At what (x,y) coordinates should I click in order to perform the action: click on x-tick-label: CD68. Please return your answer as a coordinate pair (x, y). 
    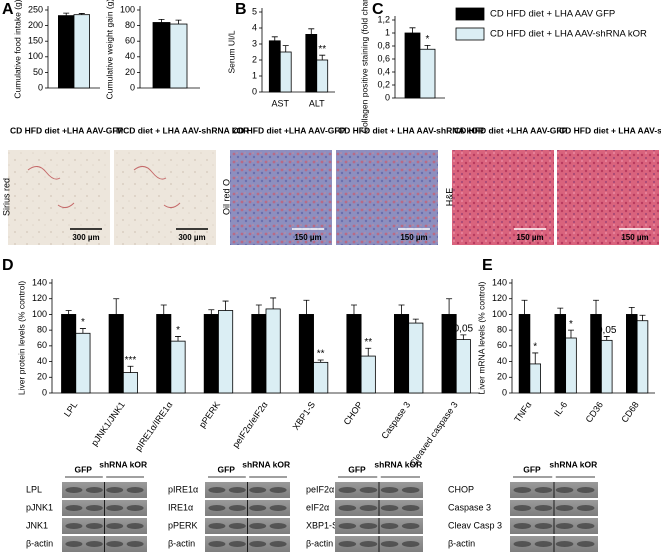
    Looking at the image, I should click on (629, 412).